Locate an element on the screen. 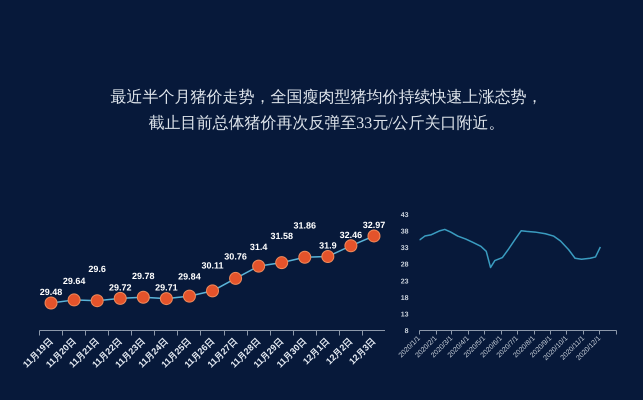 The width and height of the screenshot is (643, 400). data-label: 31.58 is located at coordinates (281, 236).